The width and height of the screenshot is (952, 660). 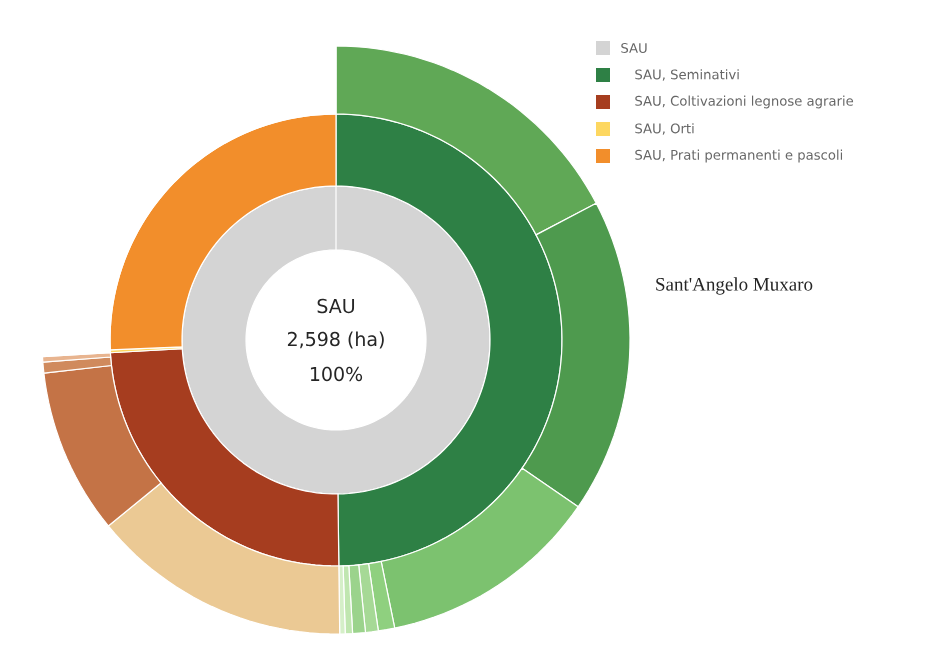 I want to click on text: 2,598 (ha), so click(x=335, y=340).